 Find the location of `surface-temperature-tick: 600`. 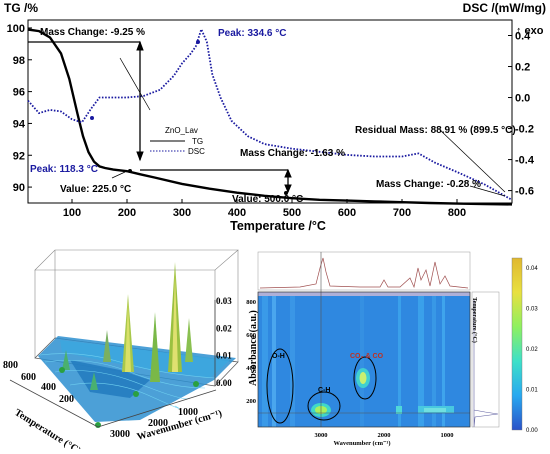

surface-temperature-tick: 600 is located at coordinates (28, 377).